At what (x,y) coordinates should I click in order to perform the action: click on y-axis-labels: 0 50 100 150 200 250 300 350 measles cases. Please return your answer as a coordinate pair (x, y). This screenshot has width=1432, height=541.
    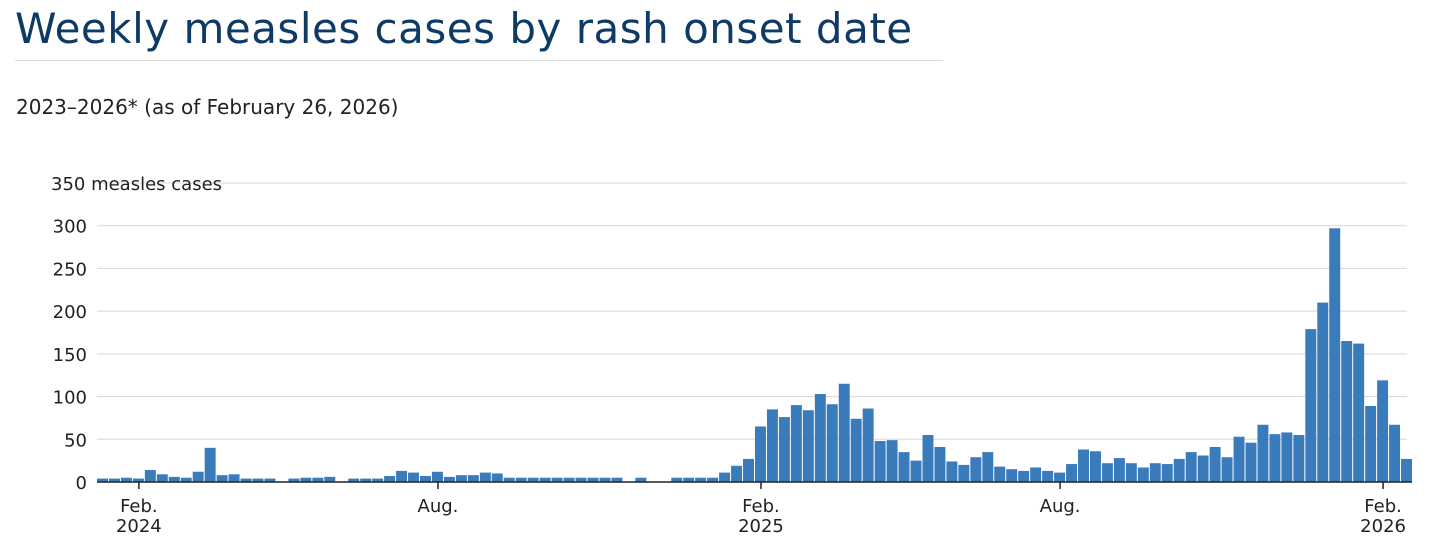
    Looking at the image, I should click on (136, 334).